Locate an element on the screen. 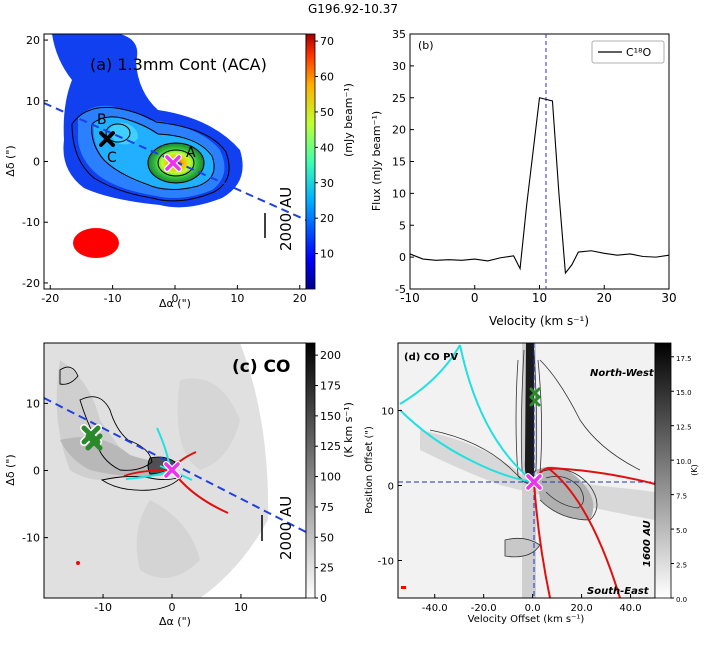  annotation-scalebar: 1600 AU is located at coordinates (647, 543).